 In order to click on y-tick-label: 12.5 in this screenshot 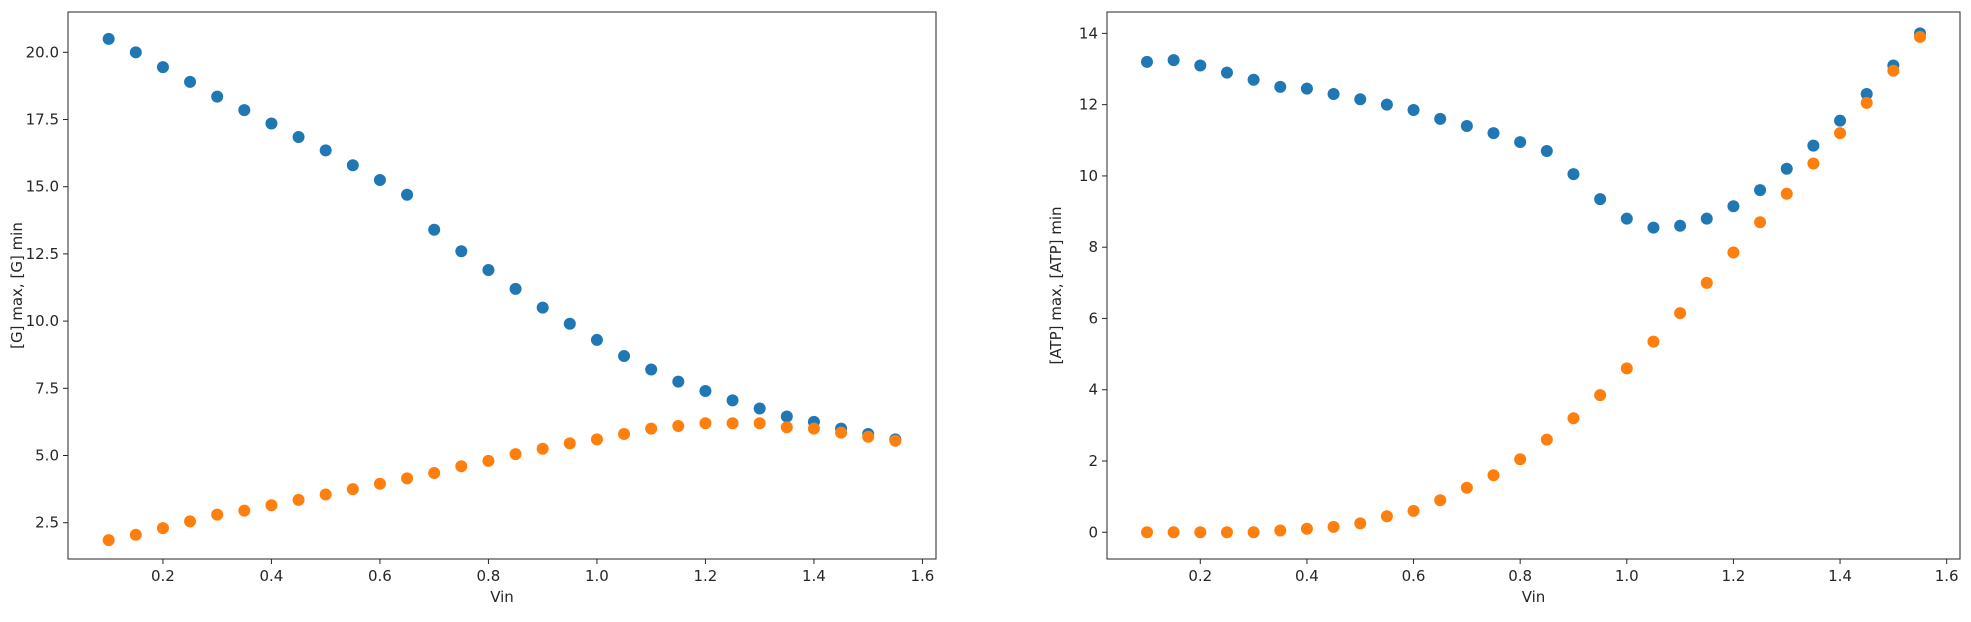, I will do `click(42, 254)`.